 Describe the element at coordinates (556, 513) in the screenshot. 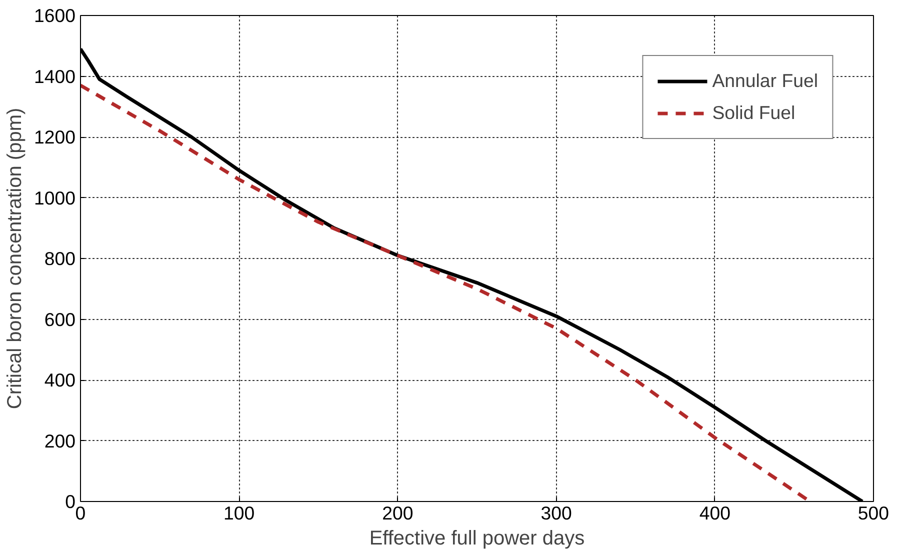

I see `x-tick-label: 300` at that location.